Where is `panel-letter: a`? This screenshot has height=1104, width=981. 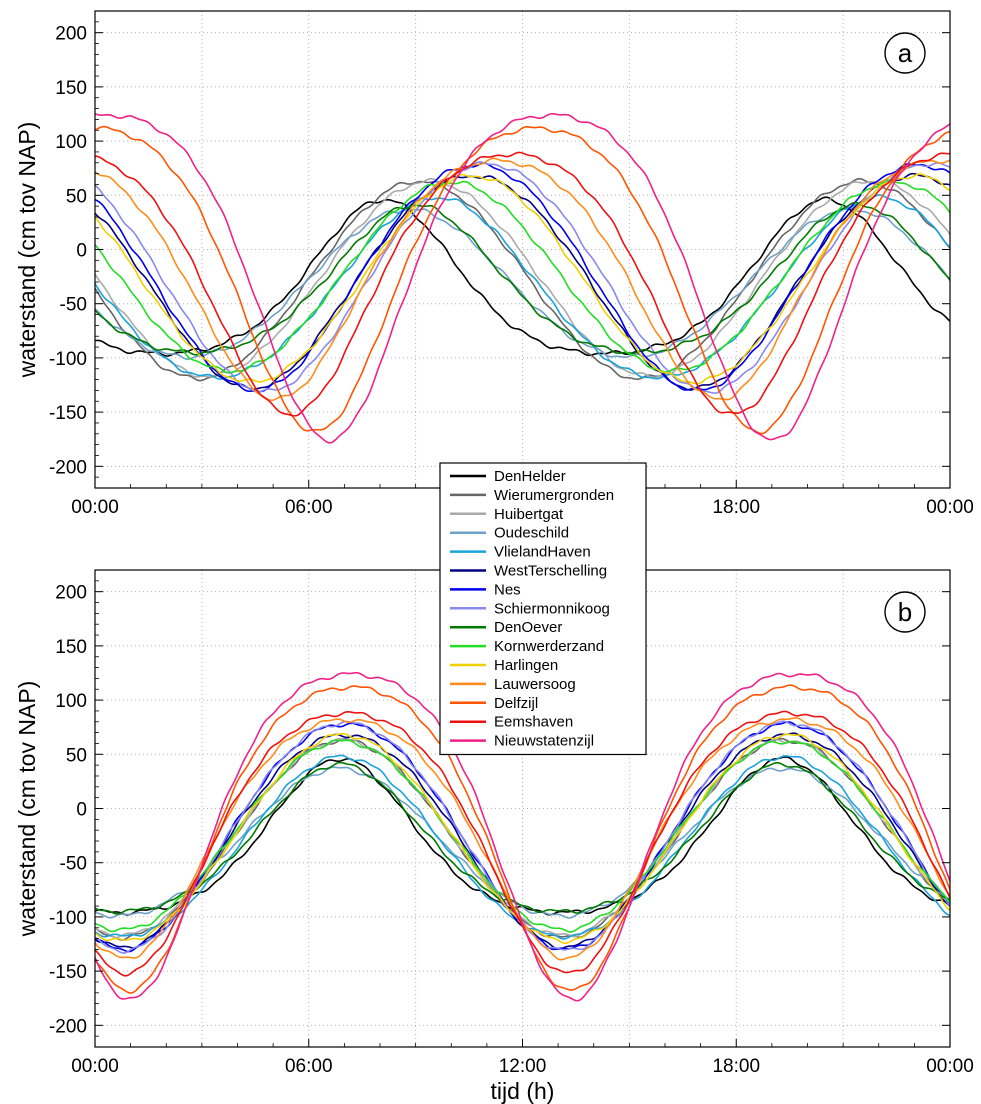
panel-letter: a is located at coordinates (905, 53).